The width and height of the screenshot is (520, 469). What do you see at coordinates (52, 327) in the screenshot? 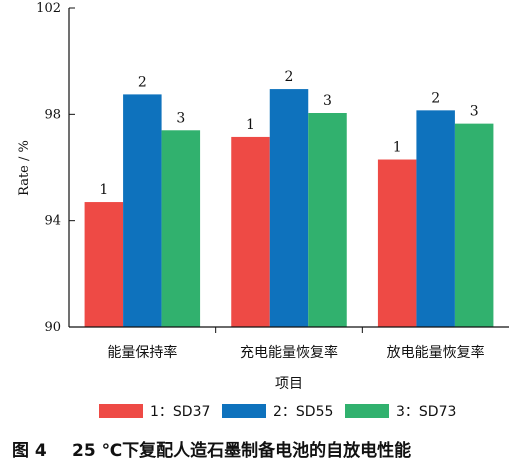
I see `y-tick-label: 90` at bounding box center [52, 327].